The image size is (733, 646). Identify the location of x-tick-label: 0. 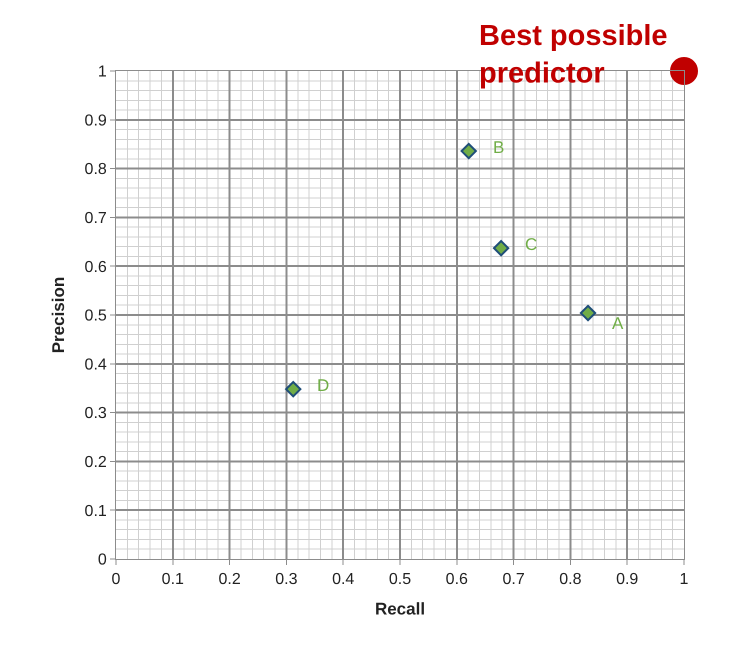
(116, 579).